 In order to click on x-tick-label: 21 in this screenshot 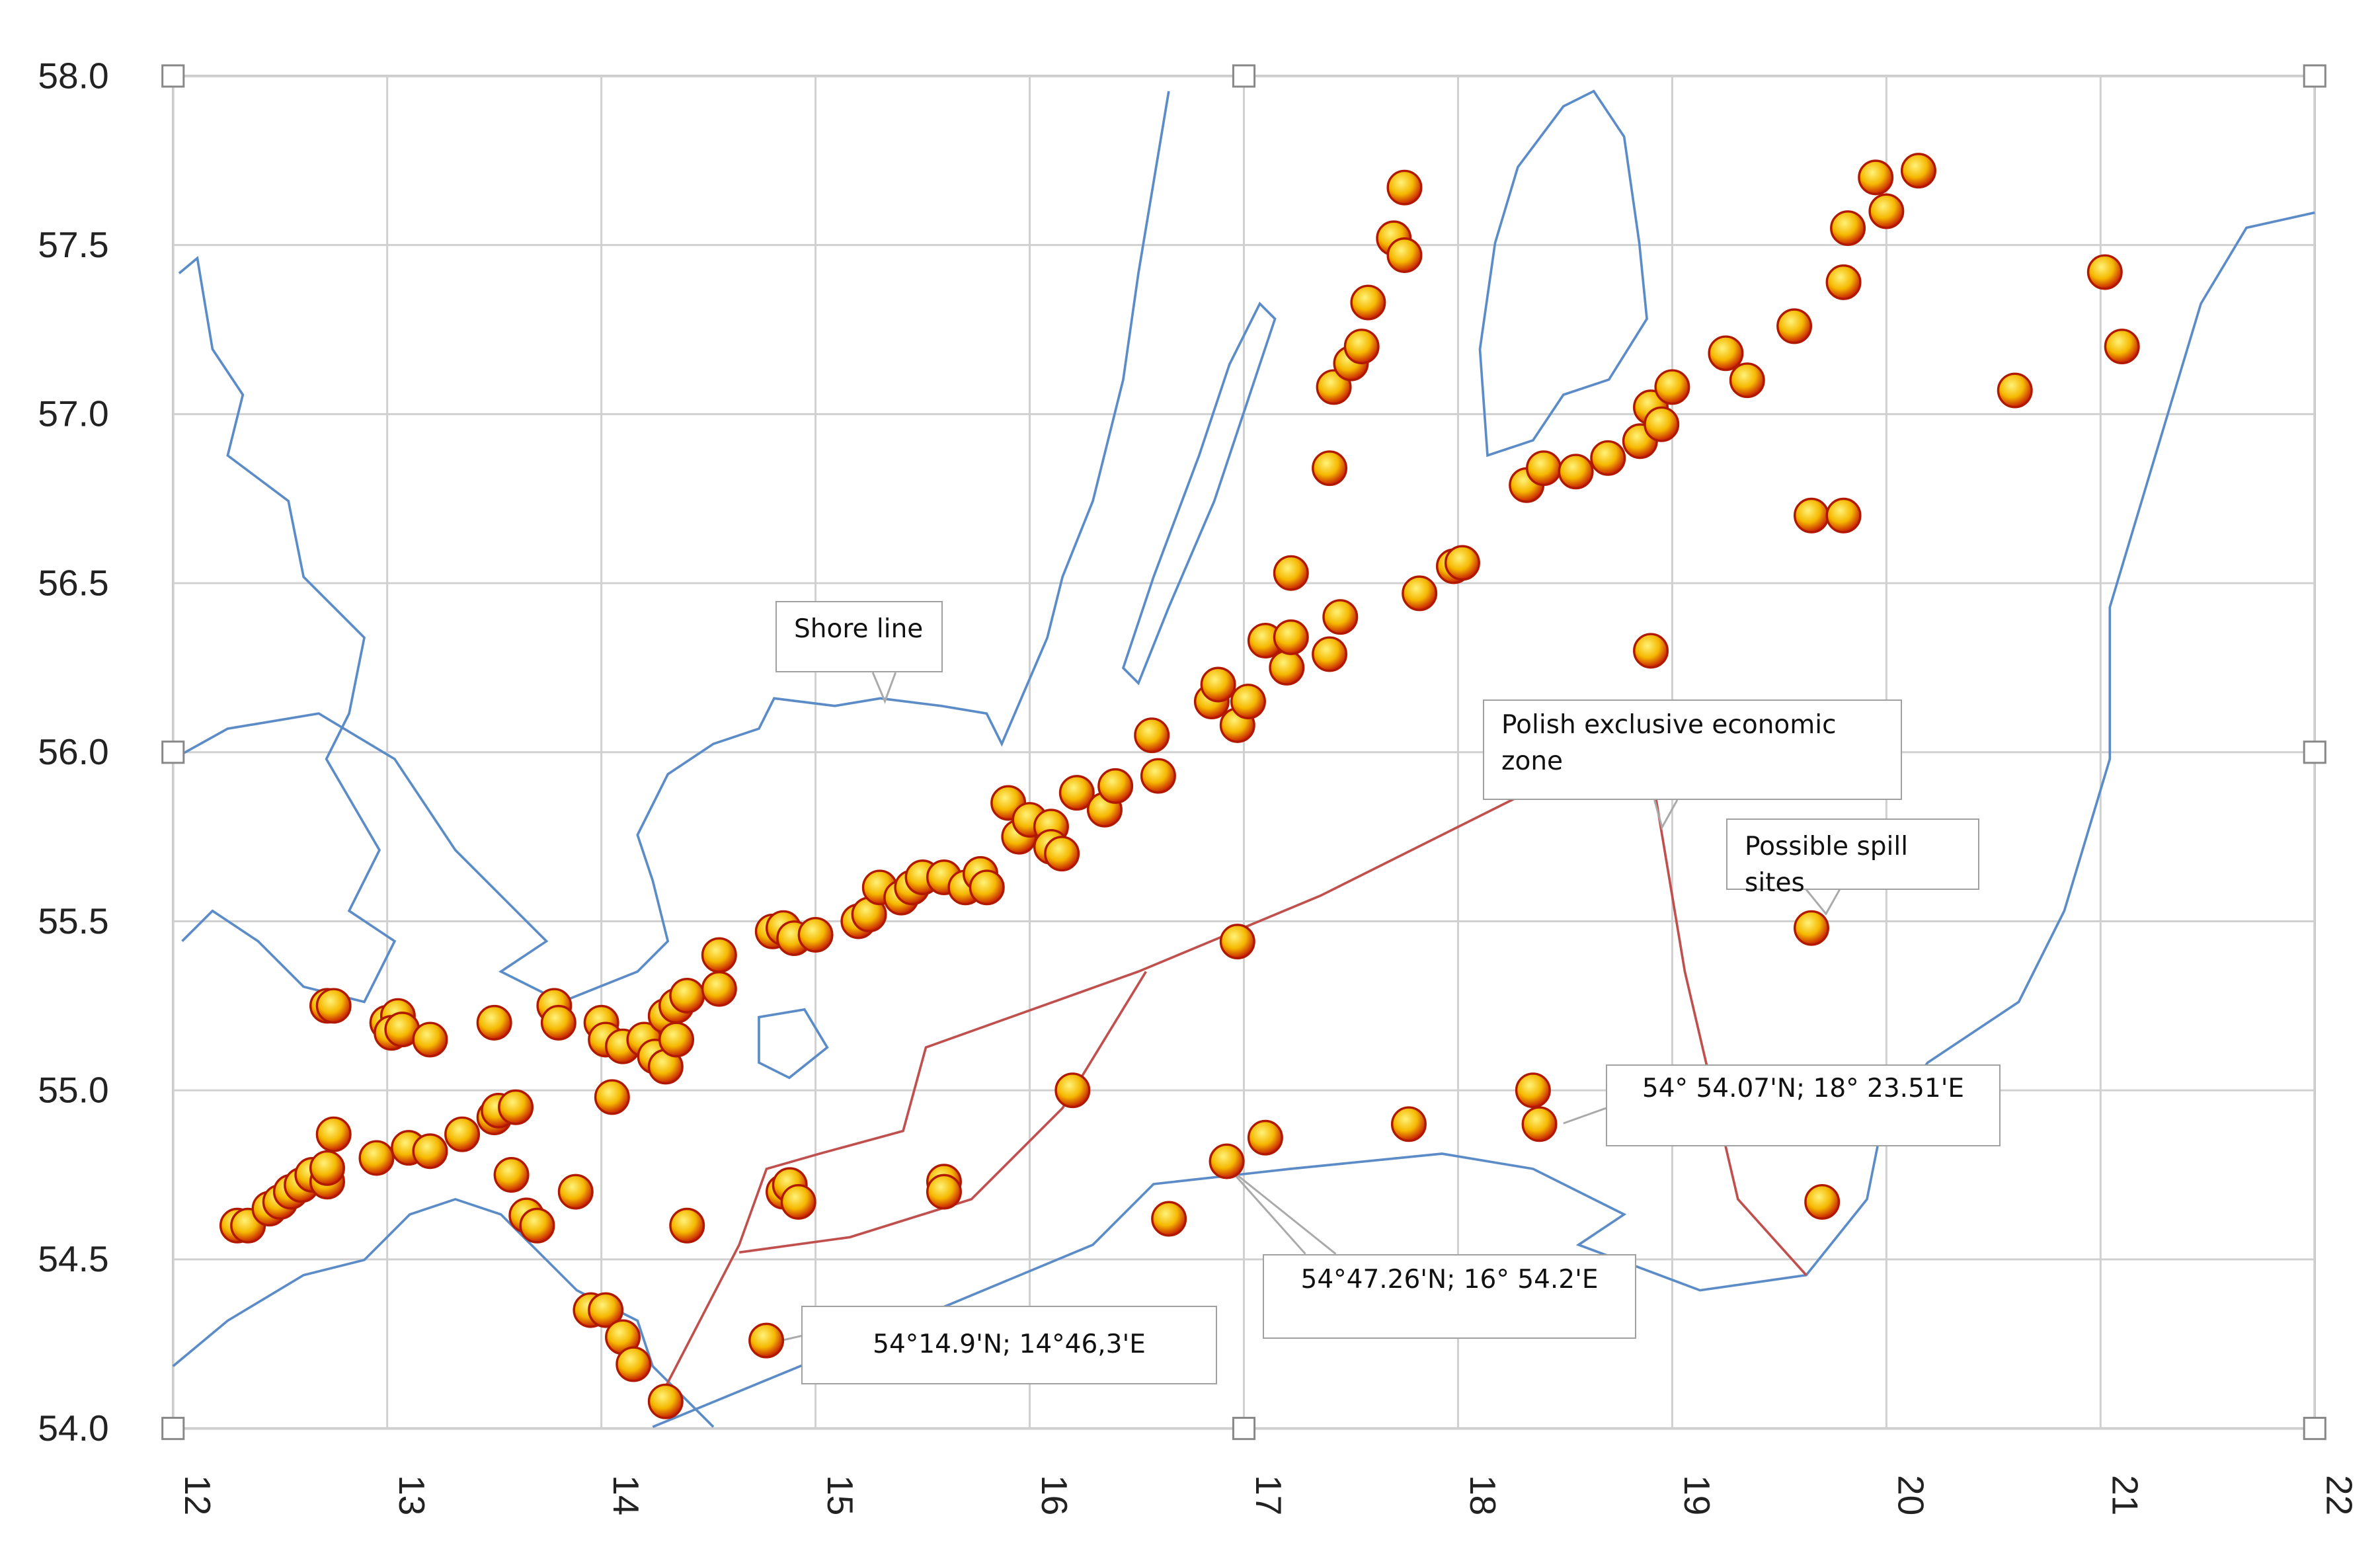, I will do `click(2125, 1495)`.